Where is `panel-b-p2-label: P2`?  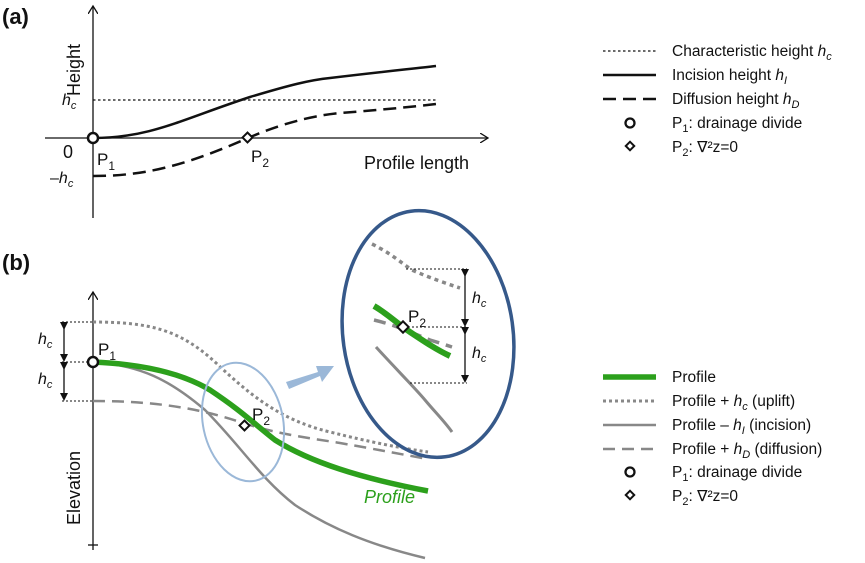 panel-b-p2-label: P2 is located at coordinates (261, 416).